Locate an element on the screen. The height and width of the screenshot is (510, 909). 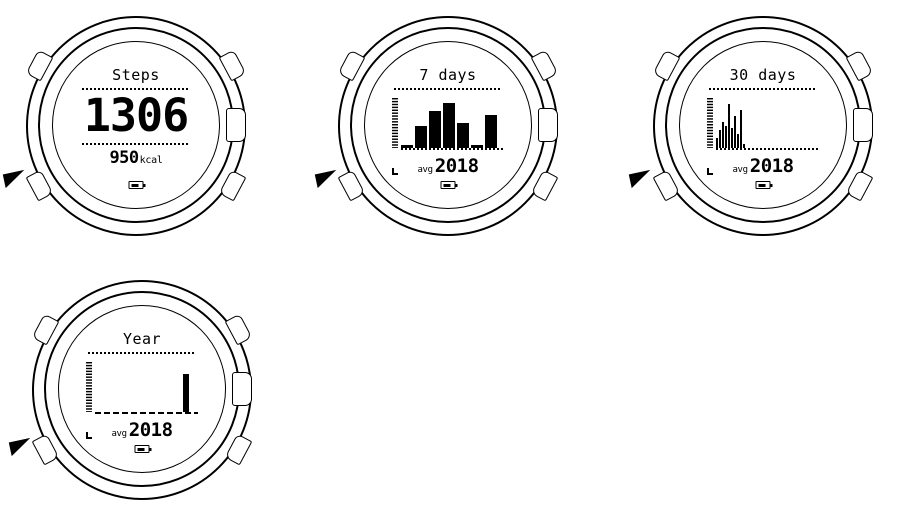
calorie-unit-label: kcal is located at coordinates (151, 160).